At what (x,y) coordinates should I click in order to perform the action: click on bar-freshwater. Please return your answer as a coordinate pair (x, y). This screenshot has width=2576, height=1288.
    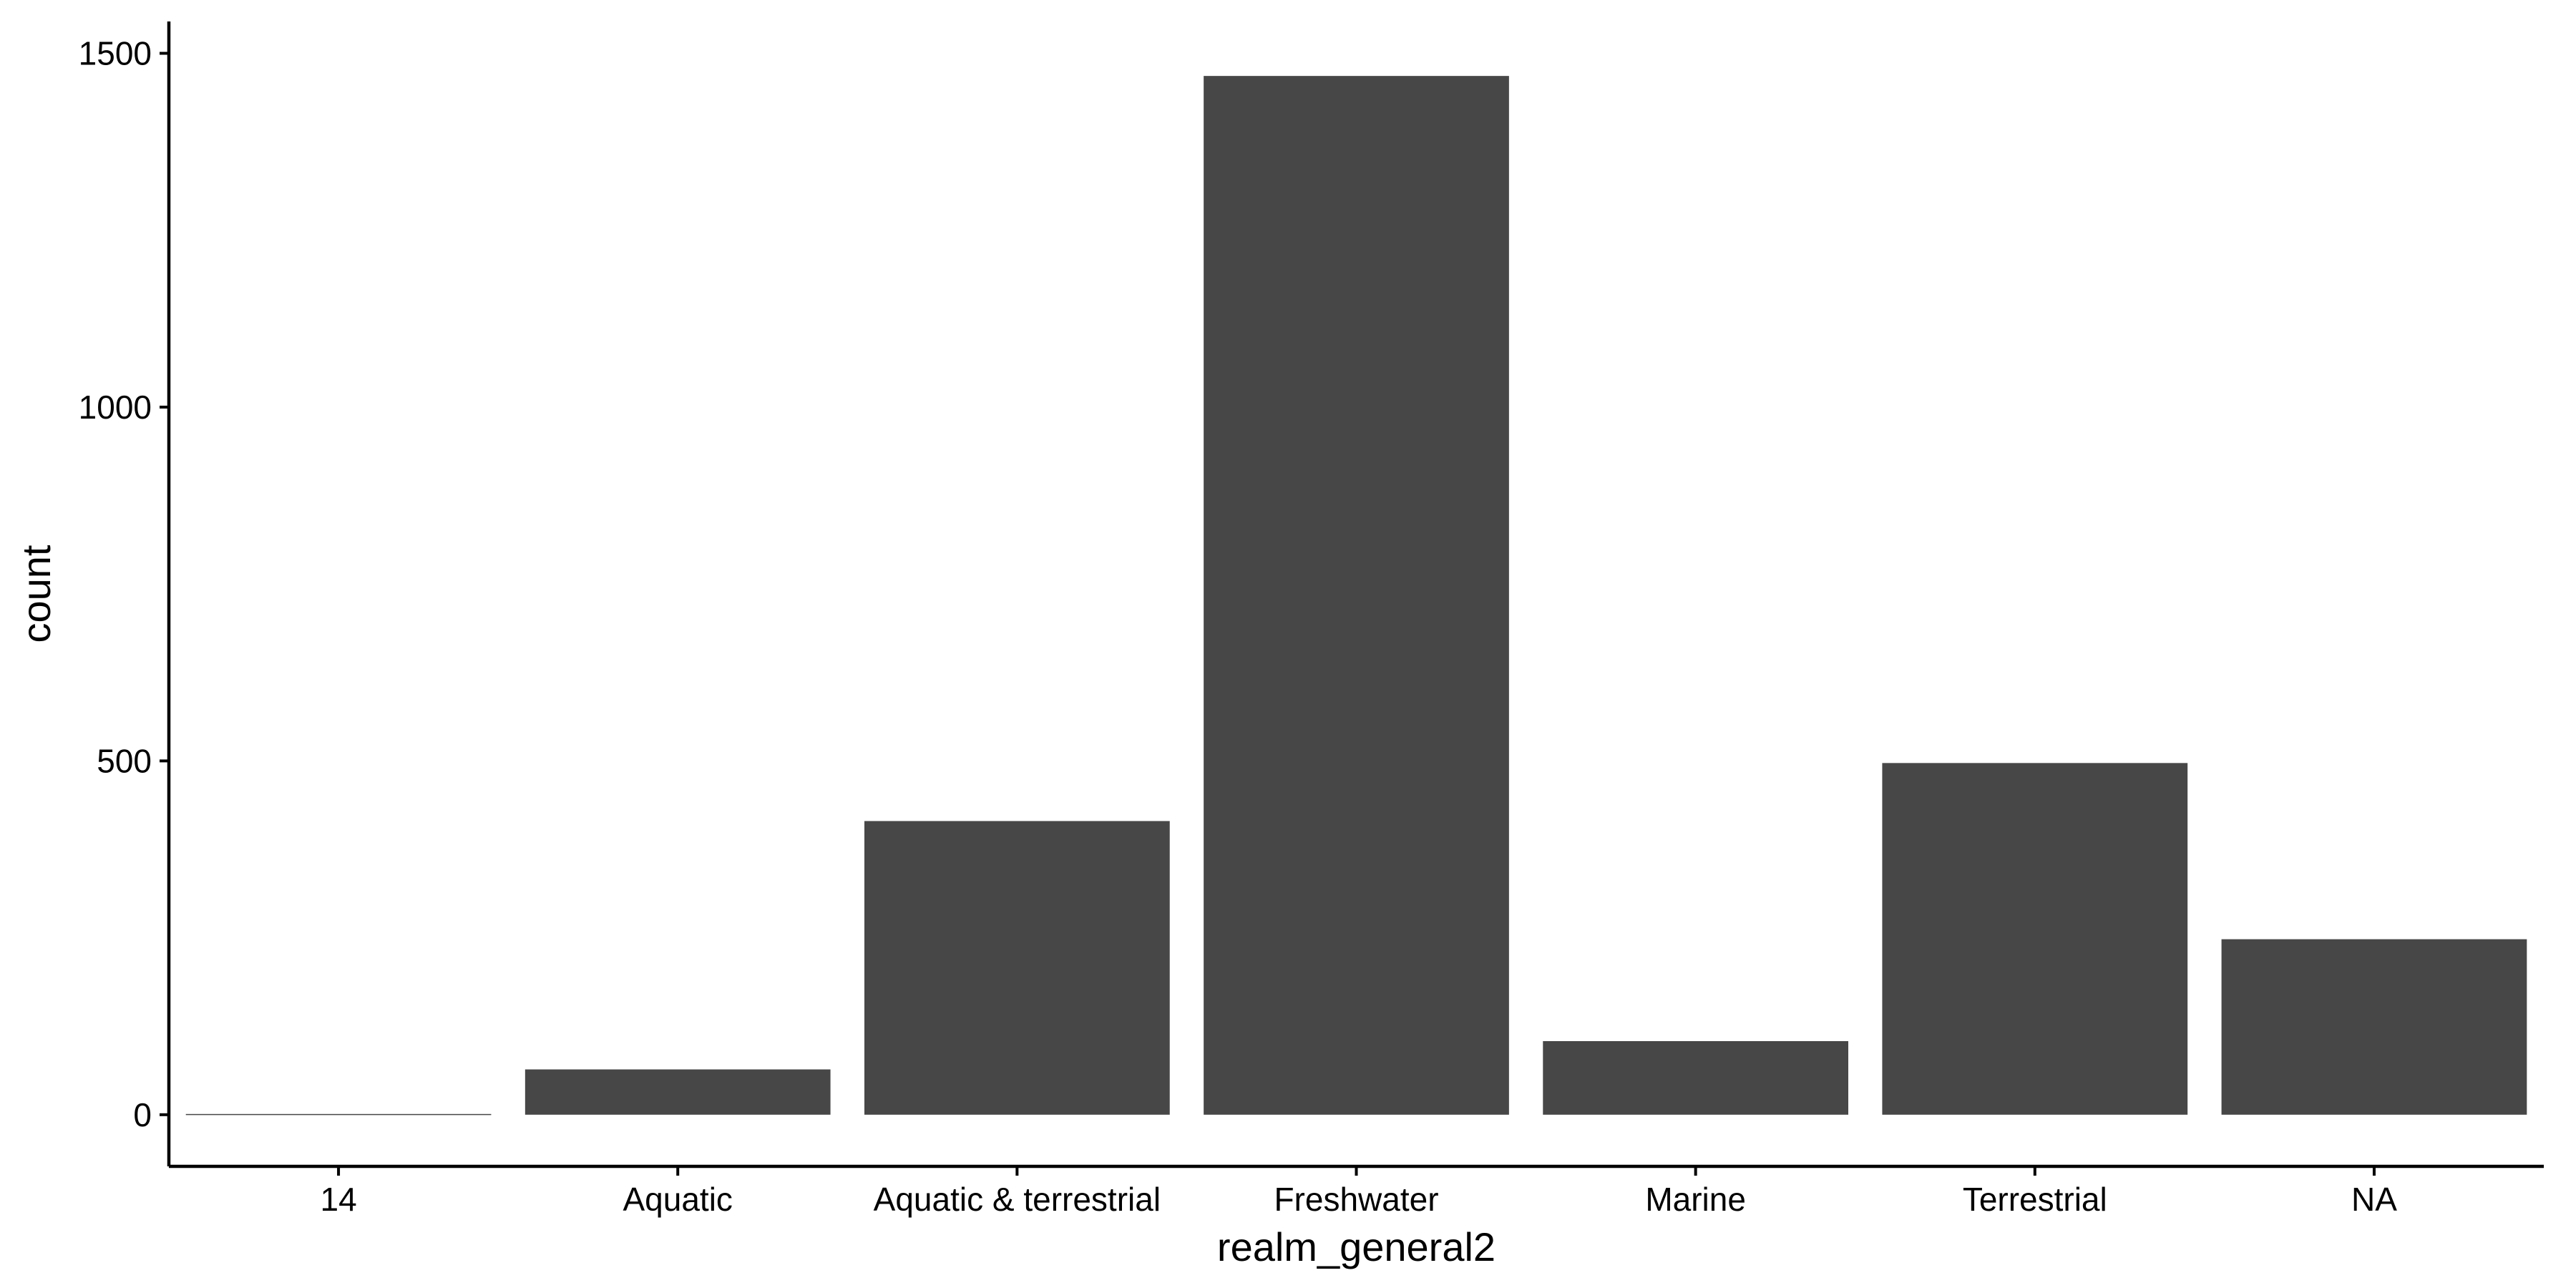
    Looking at the image, I should click on (1356, 595).